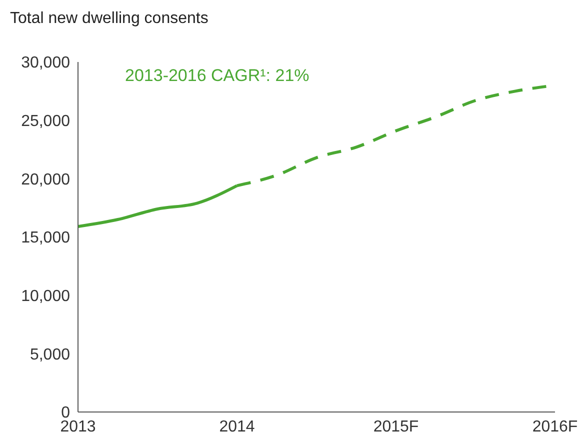 The image size is (583, 442). I want to click on y-tick-label: 25,000, so click(45, 121).